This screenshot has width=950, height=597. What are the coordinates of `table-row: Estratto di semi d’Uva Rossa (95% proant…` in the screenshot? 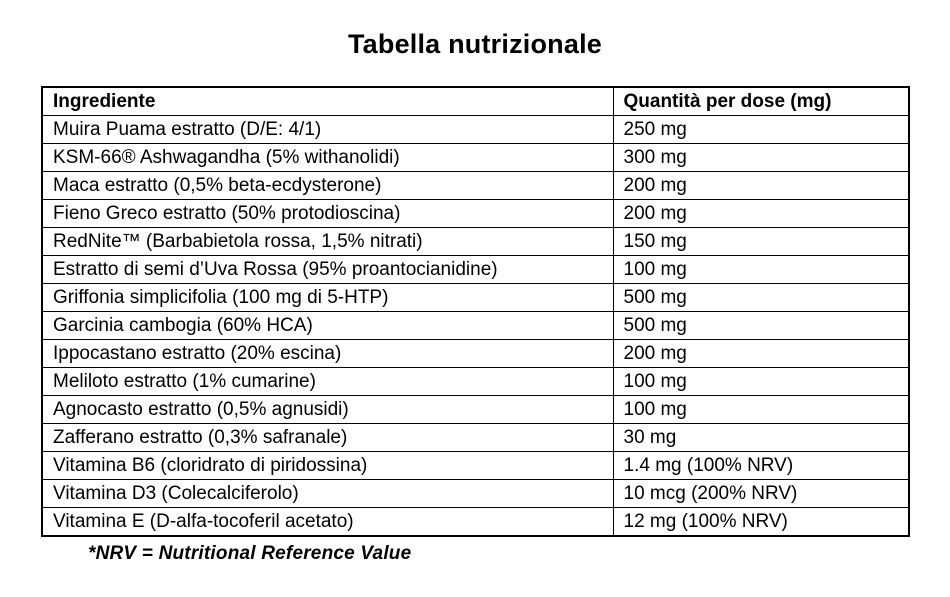 It's located at (475, 269).